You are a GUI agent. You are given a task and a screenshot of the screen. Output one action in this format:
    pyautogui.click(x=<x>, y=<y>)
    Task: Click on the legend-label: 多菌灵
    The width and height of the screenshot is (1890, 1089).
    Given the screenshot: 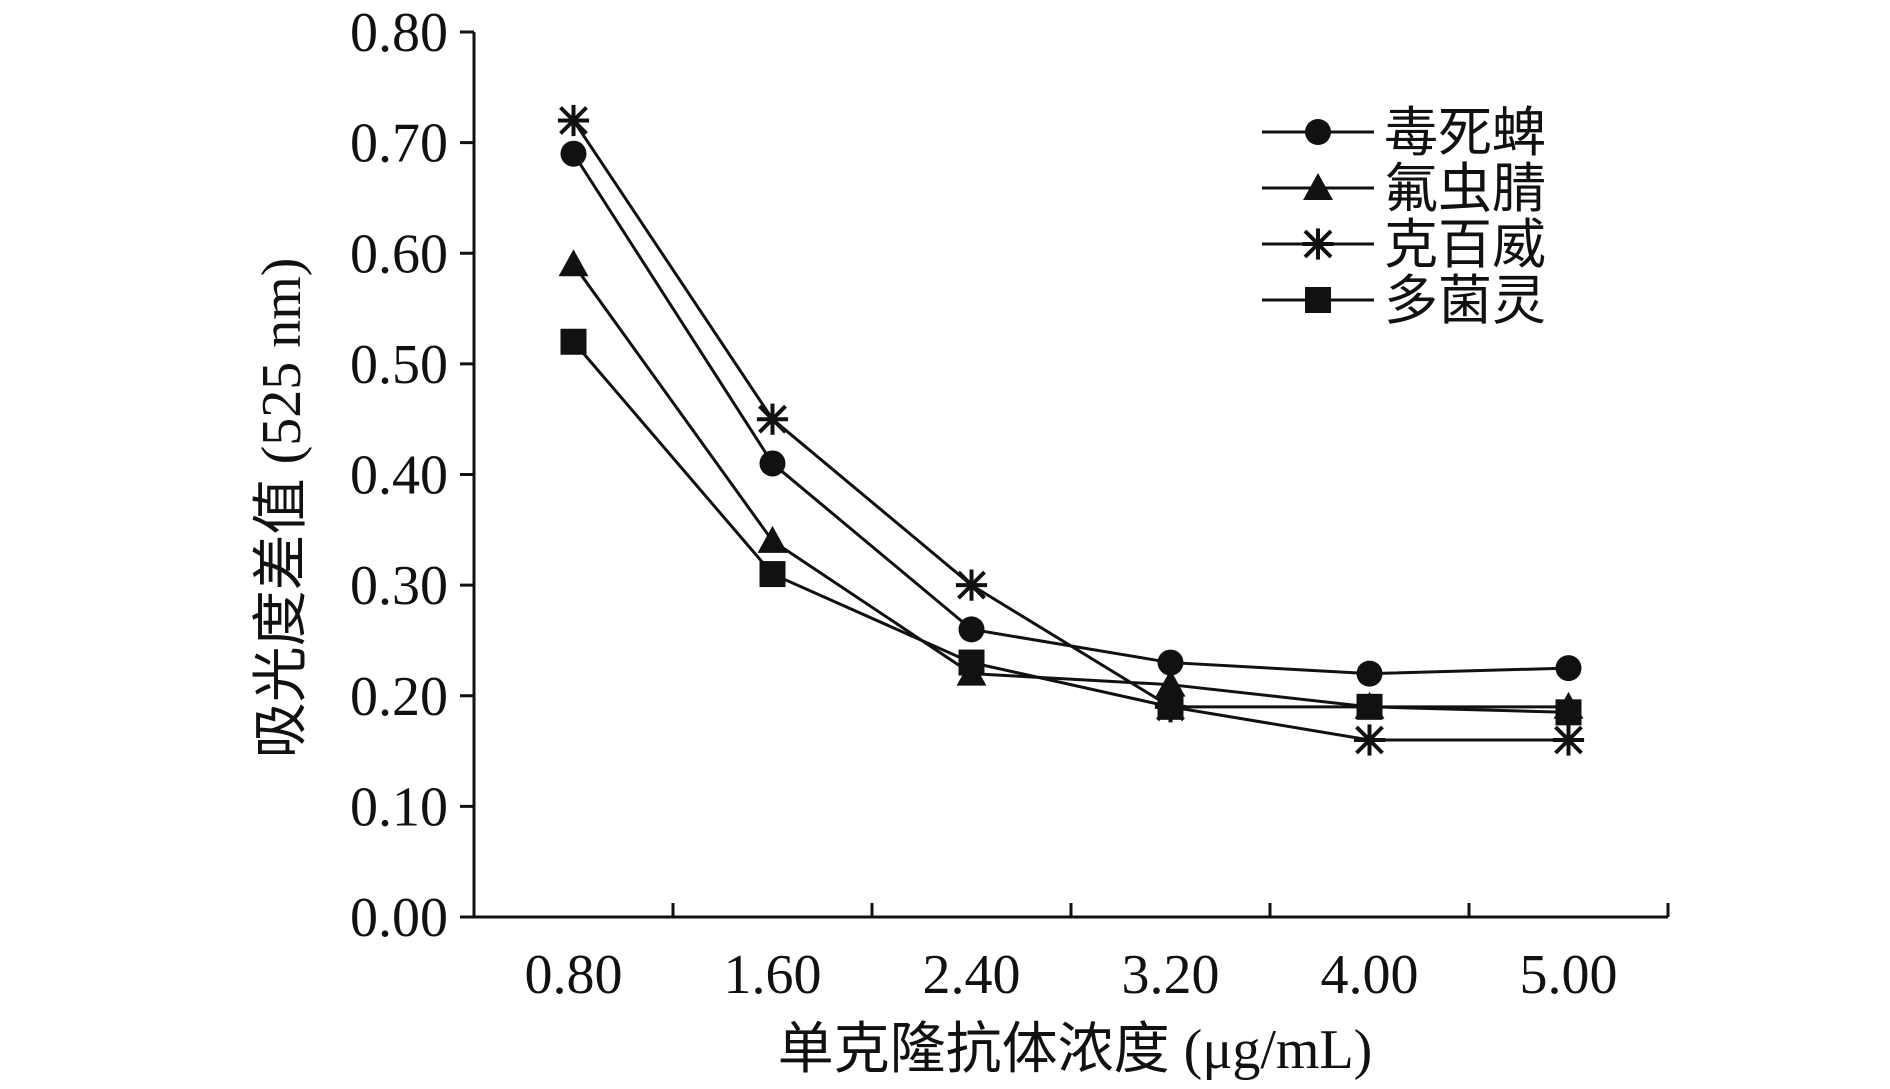 What is the action you would take?
    pyautogui.click(x=1465, y=301)
    